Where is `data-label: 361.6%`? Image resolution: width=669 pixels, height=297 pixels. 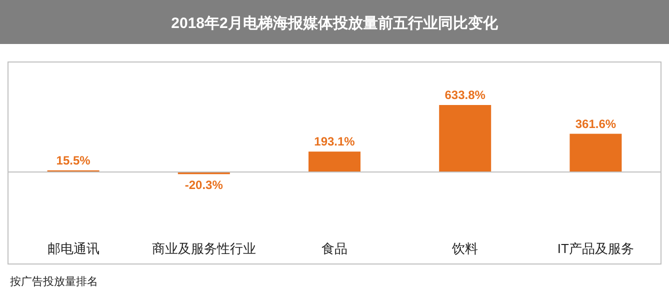
data-label: 361.6% is located at coordinates (595, 123).